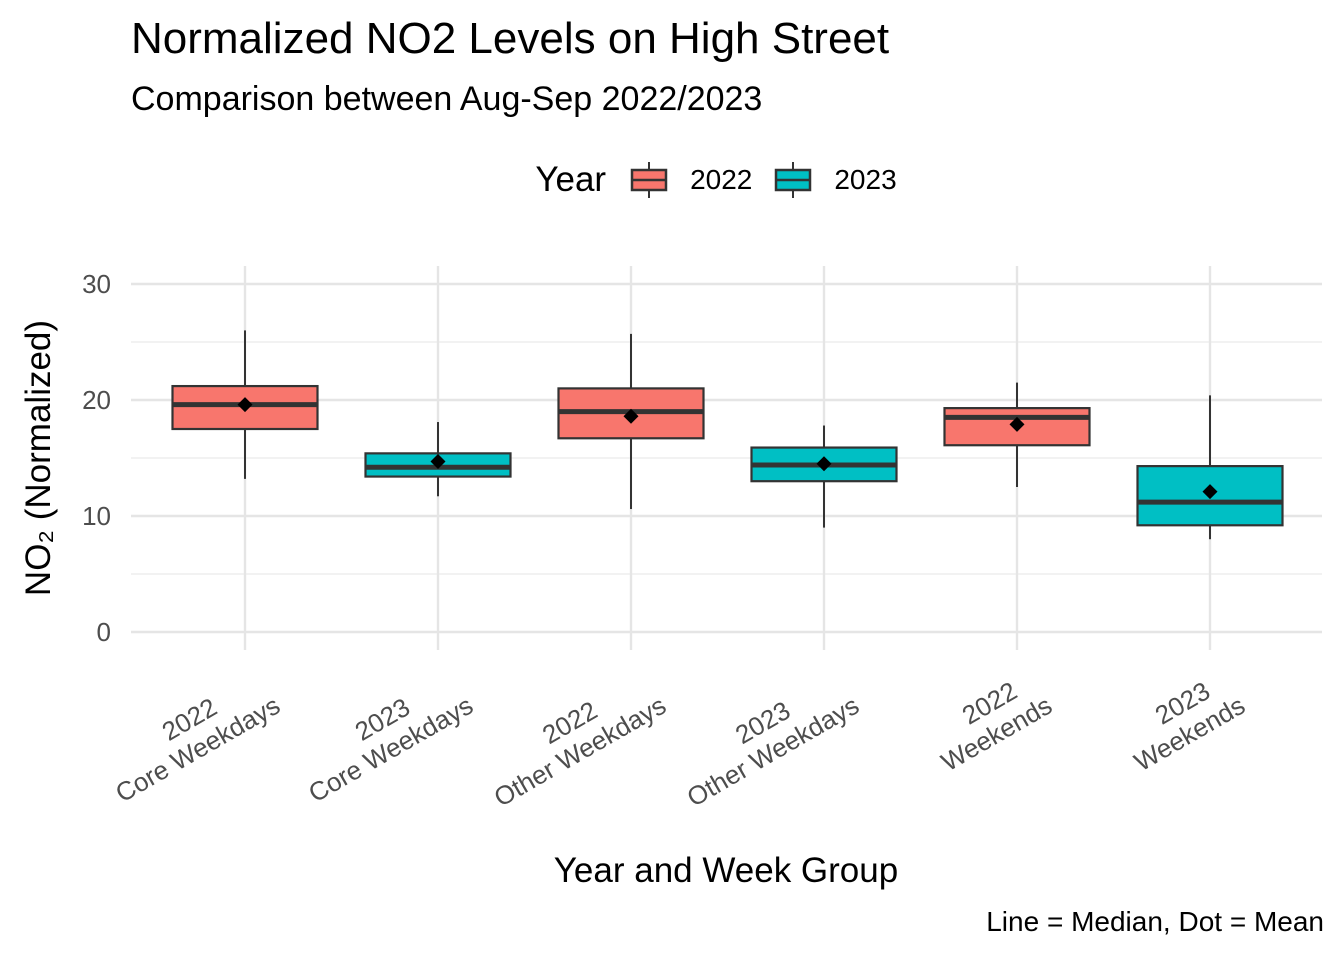  What do you see at coordinates (572, 738) in the screenshot?
I see `x-tick-label: 2022Other Weekdays` at bounding box center [572, 738].